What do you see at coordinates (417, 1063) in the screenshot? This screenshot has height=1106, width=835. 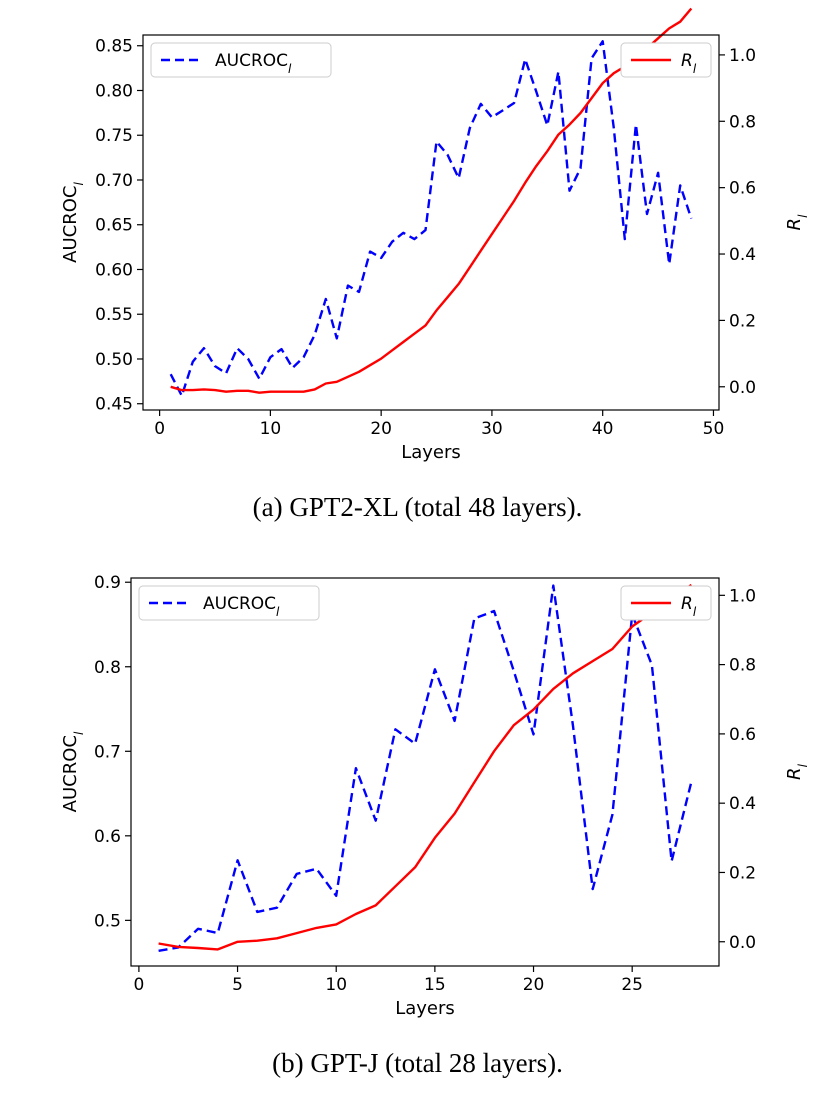 I see `caption-gpt-j: (b) GPT-J (total 28 layers).` at bounding box center [417, 1063].